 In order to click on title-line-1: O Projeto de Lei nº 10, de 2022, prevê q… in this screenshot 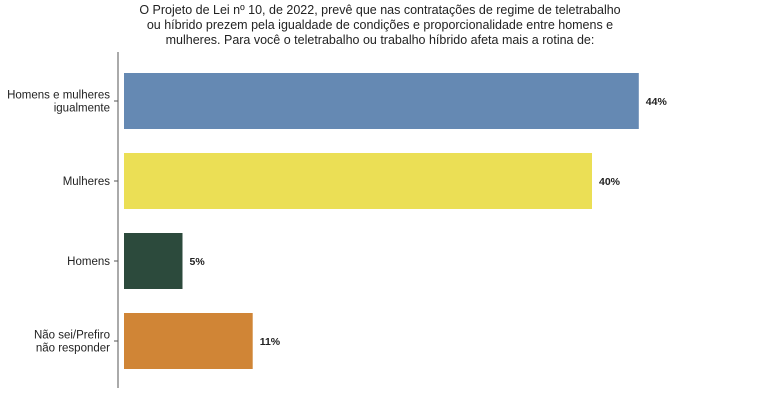, I will do `click(380, 10)`.